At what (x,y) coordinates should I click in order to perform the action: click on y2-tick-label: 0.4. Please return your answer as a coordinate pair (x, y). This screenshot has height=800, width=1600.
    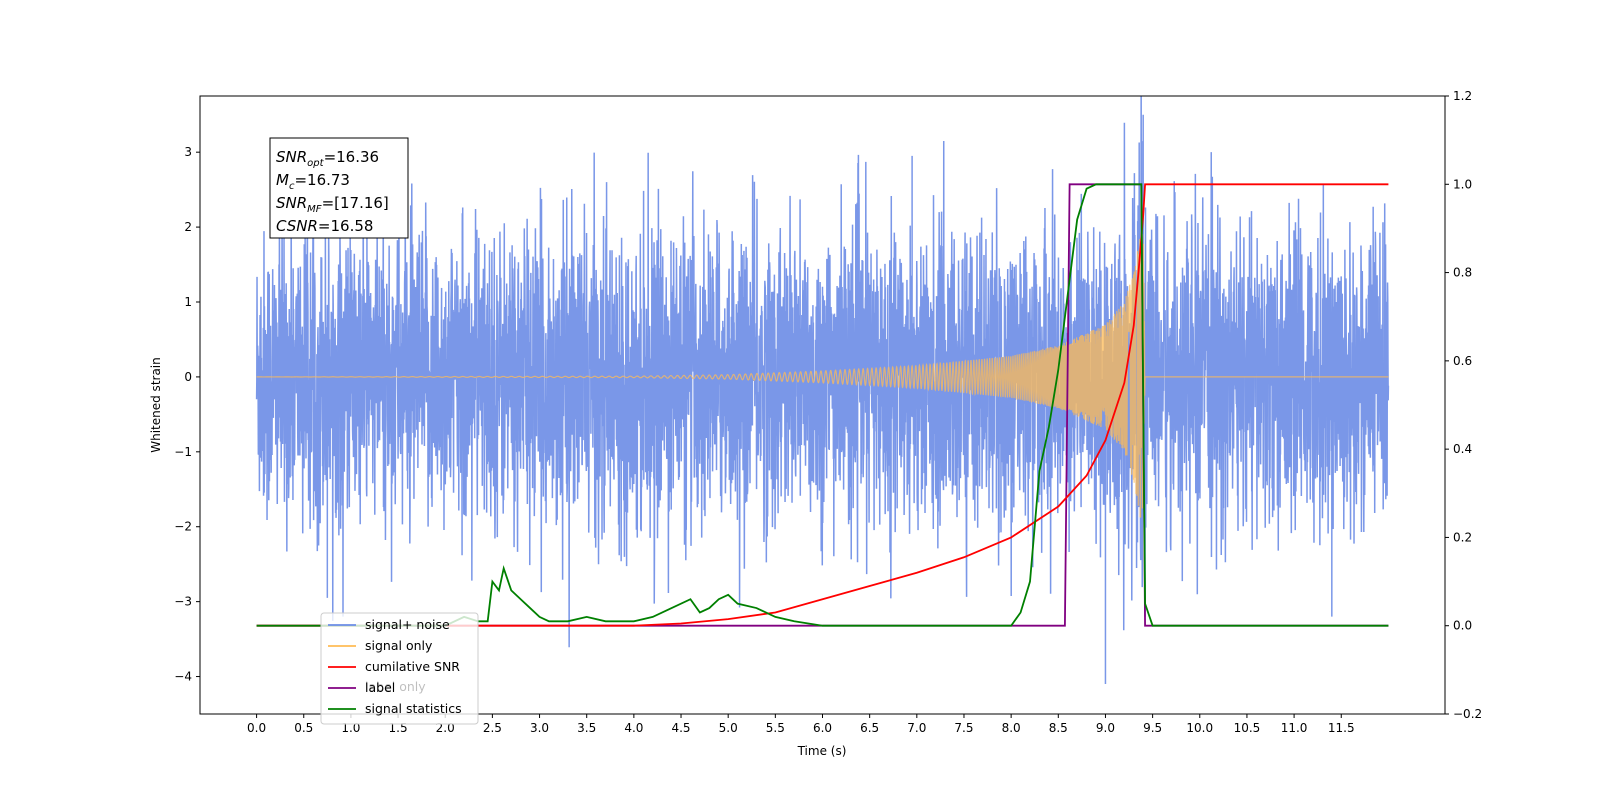
    Looking at the image, I should click on (1462, 449).